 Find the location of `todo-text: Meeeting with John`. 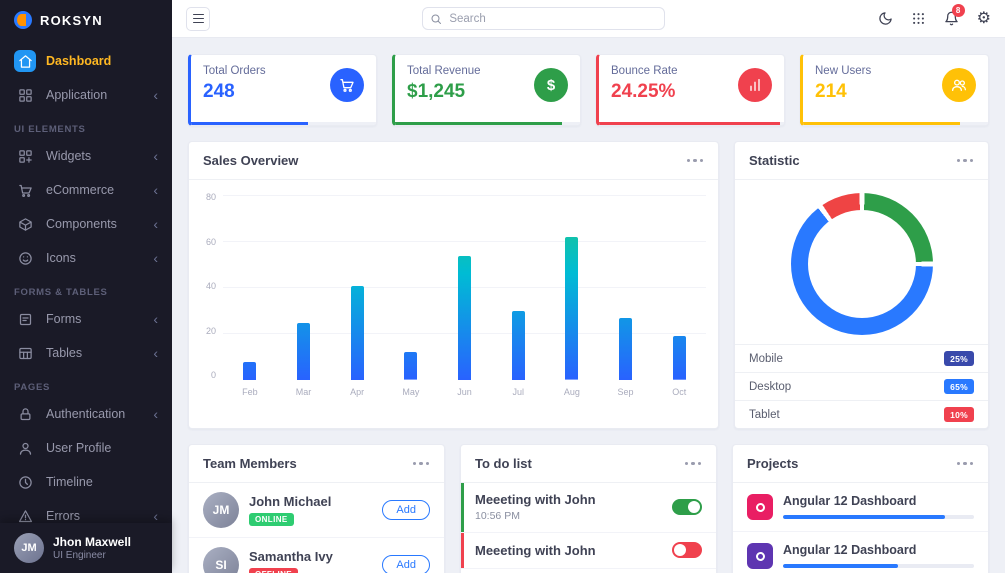

todo-text: Meeeting with John is located at coordinates (535, 550).